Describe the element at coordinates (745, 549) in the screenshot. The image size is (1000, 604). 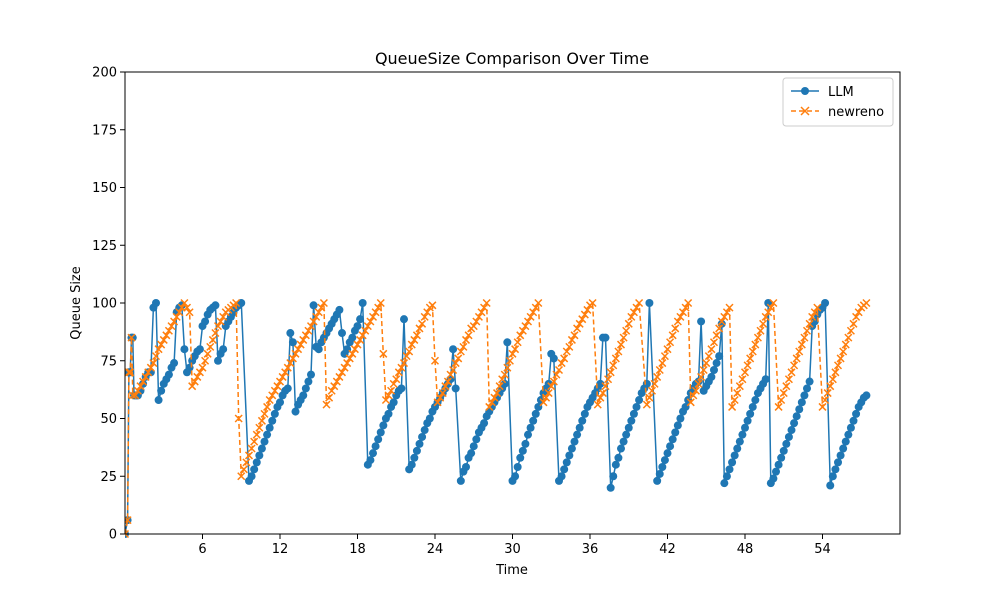
I see `x-tick-label: 48` at that location.